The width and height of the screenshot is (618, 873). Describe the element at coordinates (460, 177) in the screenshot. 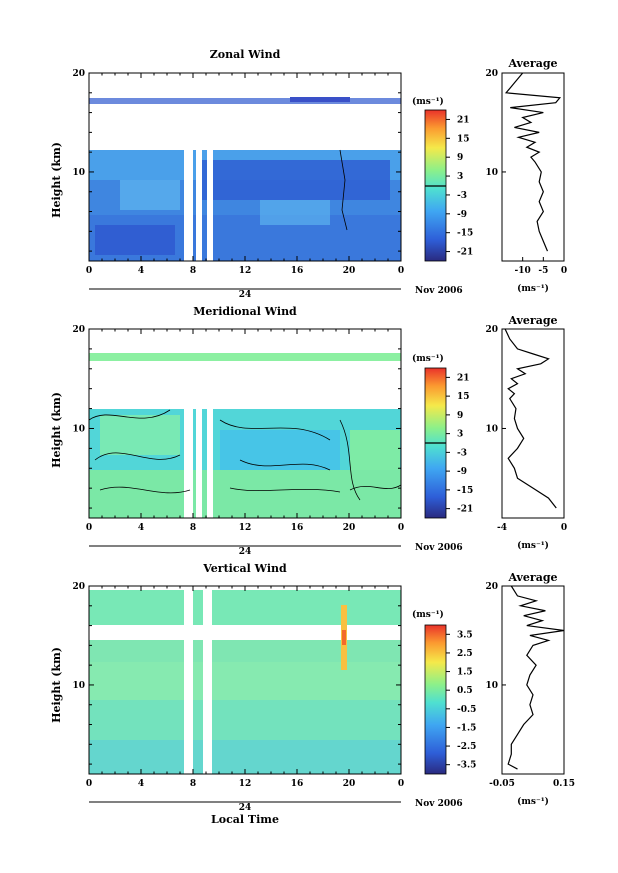

I see `colorbar-tick-label: 3` at that location.